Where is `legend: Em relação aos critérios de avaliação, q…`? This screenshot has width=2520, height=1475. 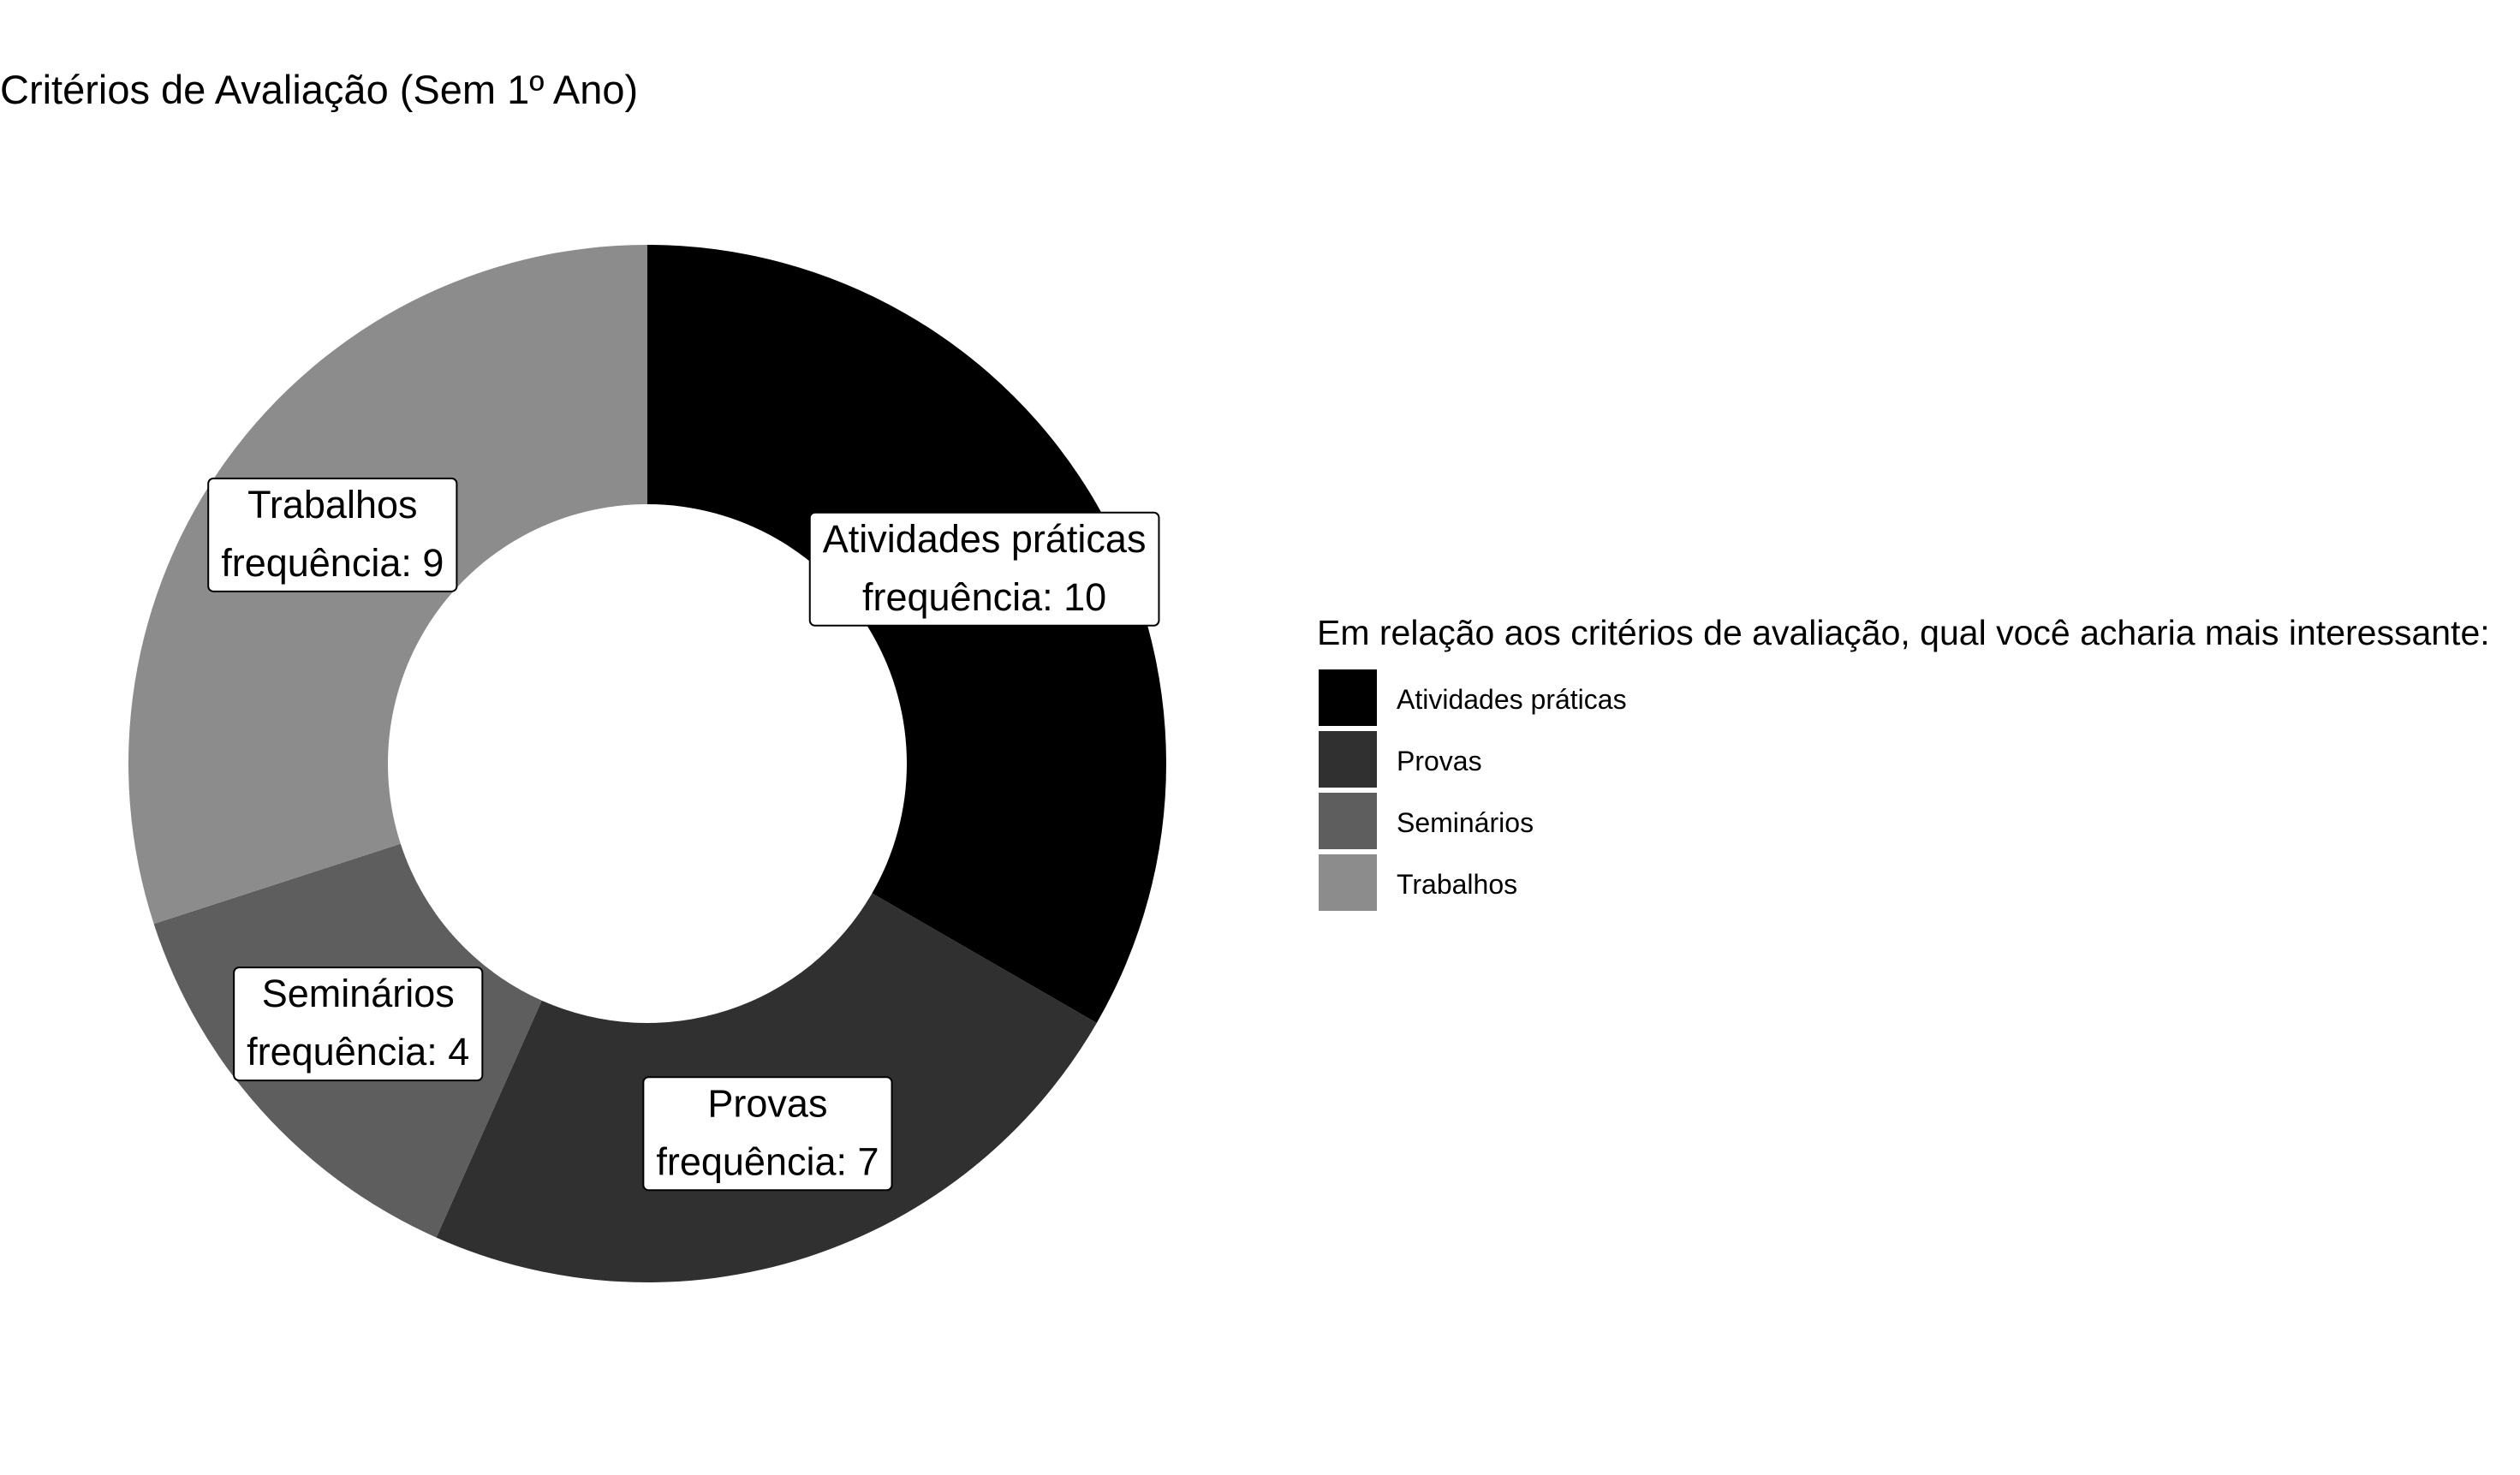 legend: Em relação aos critérios de avaliação, q… is located at coordinates (1904, 762).